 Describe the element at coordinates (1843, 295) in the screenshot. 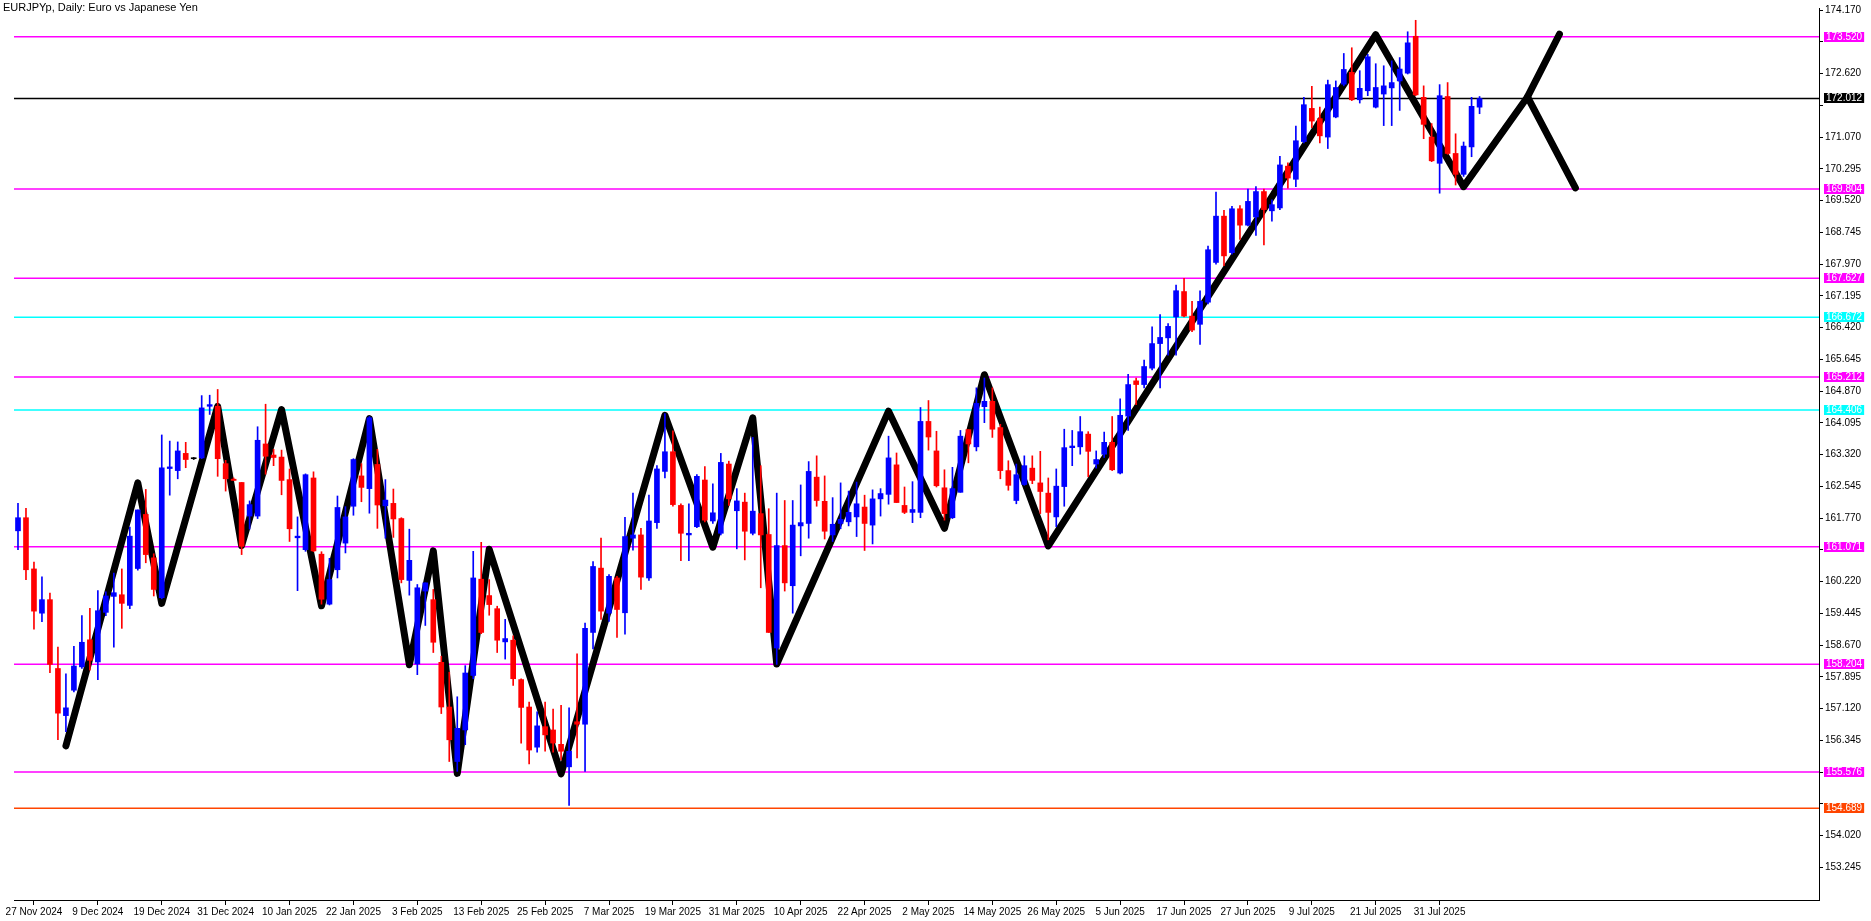

I see `y-tick-label: 167.195` at that location.